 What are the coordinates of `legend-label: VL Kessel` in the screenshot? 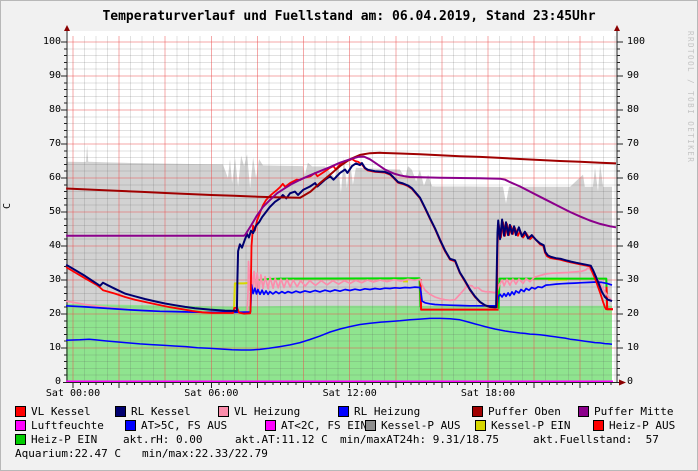 It's located at (61, 411).